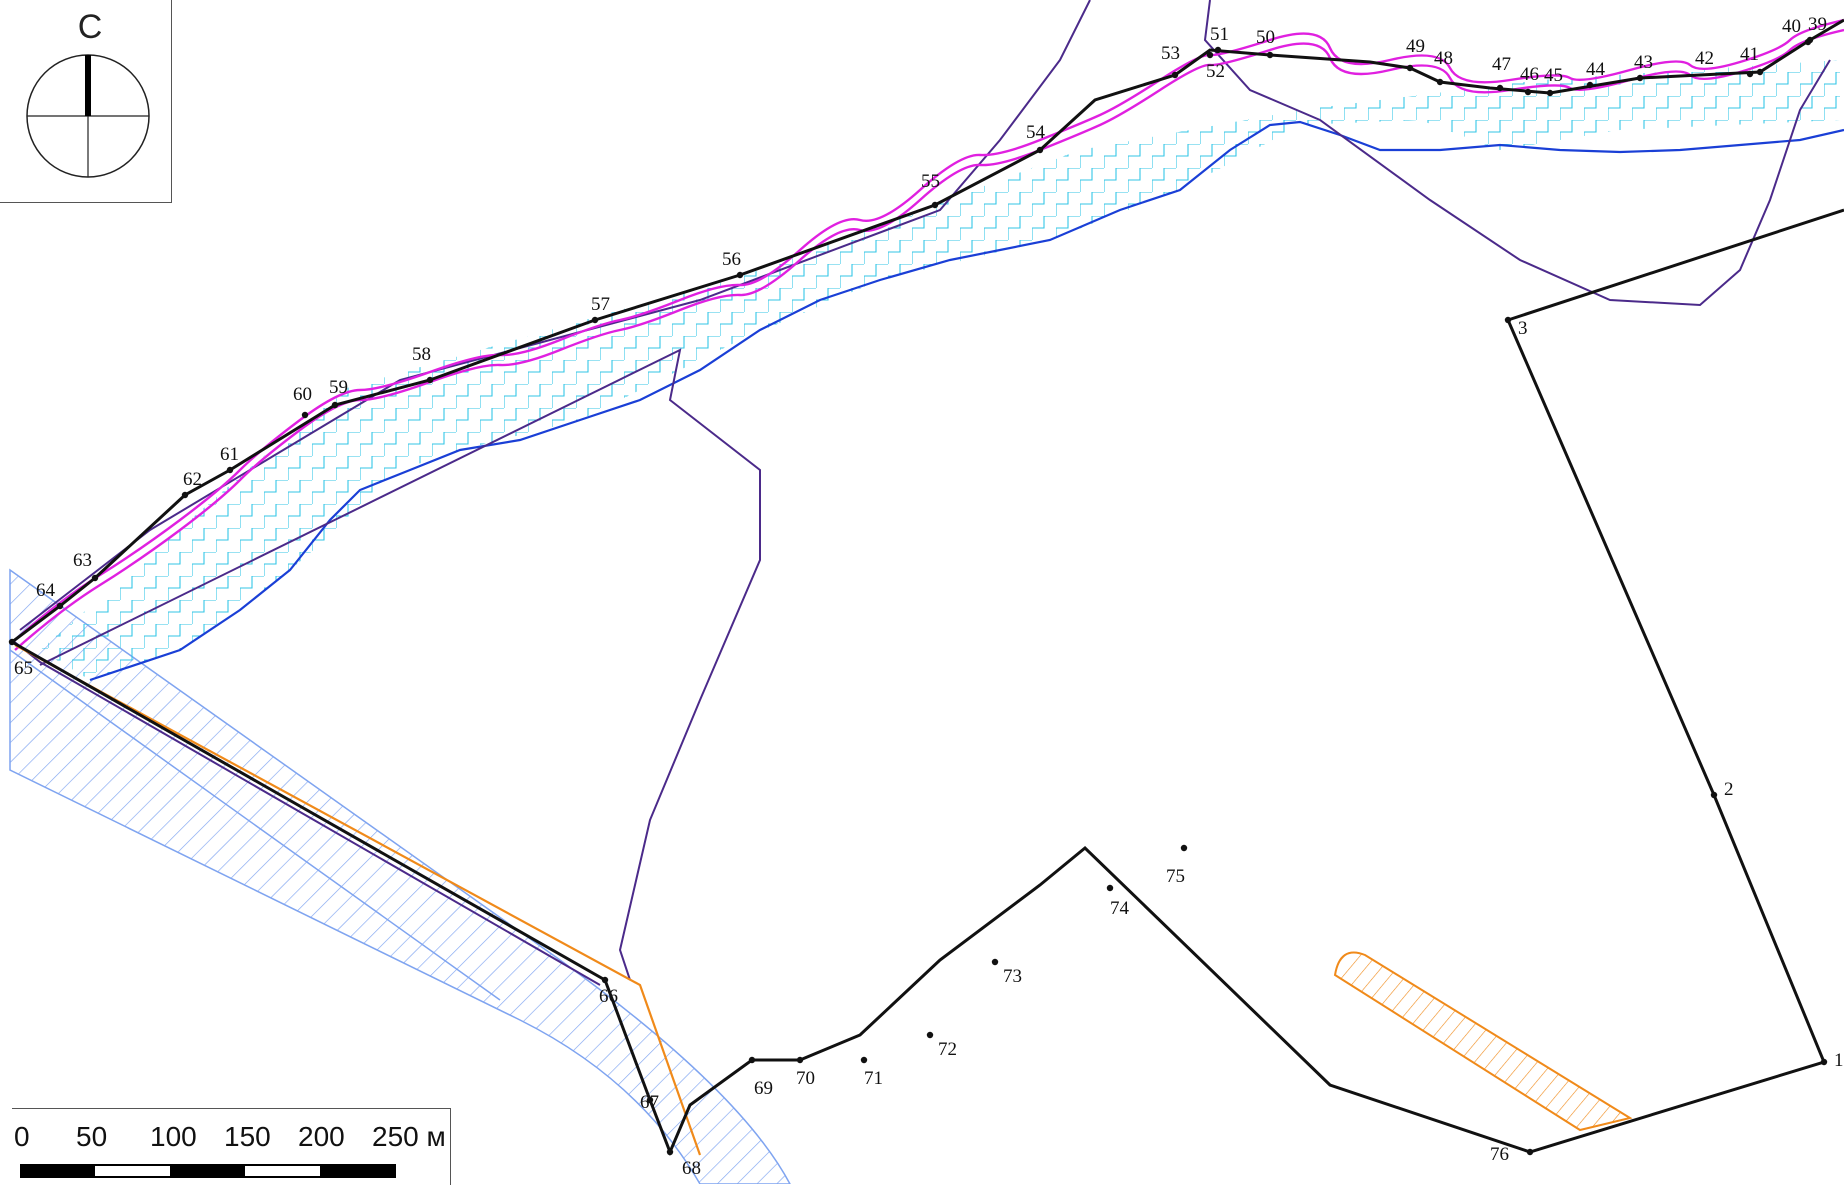 The height and width of the screenshot is (1185, 1844). I want to click on point-label-1: 1, so click(1839, 1060).